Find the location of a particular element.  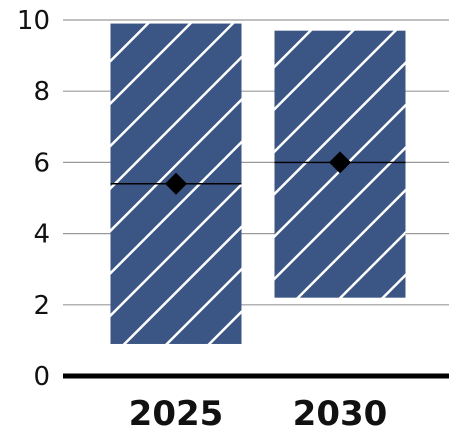

y-tick-label-0: 0 is located at coordinates (41, 377).